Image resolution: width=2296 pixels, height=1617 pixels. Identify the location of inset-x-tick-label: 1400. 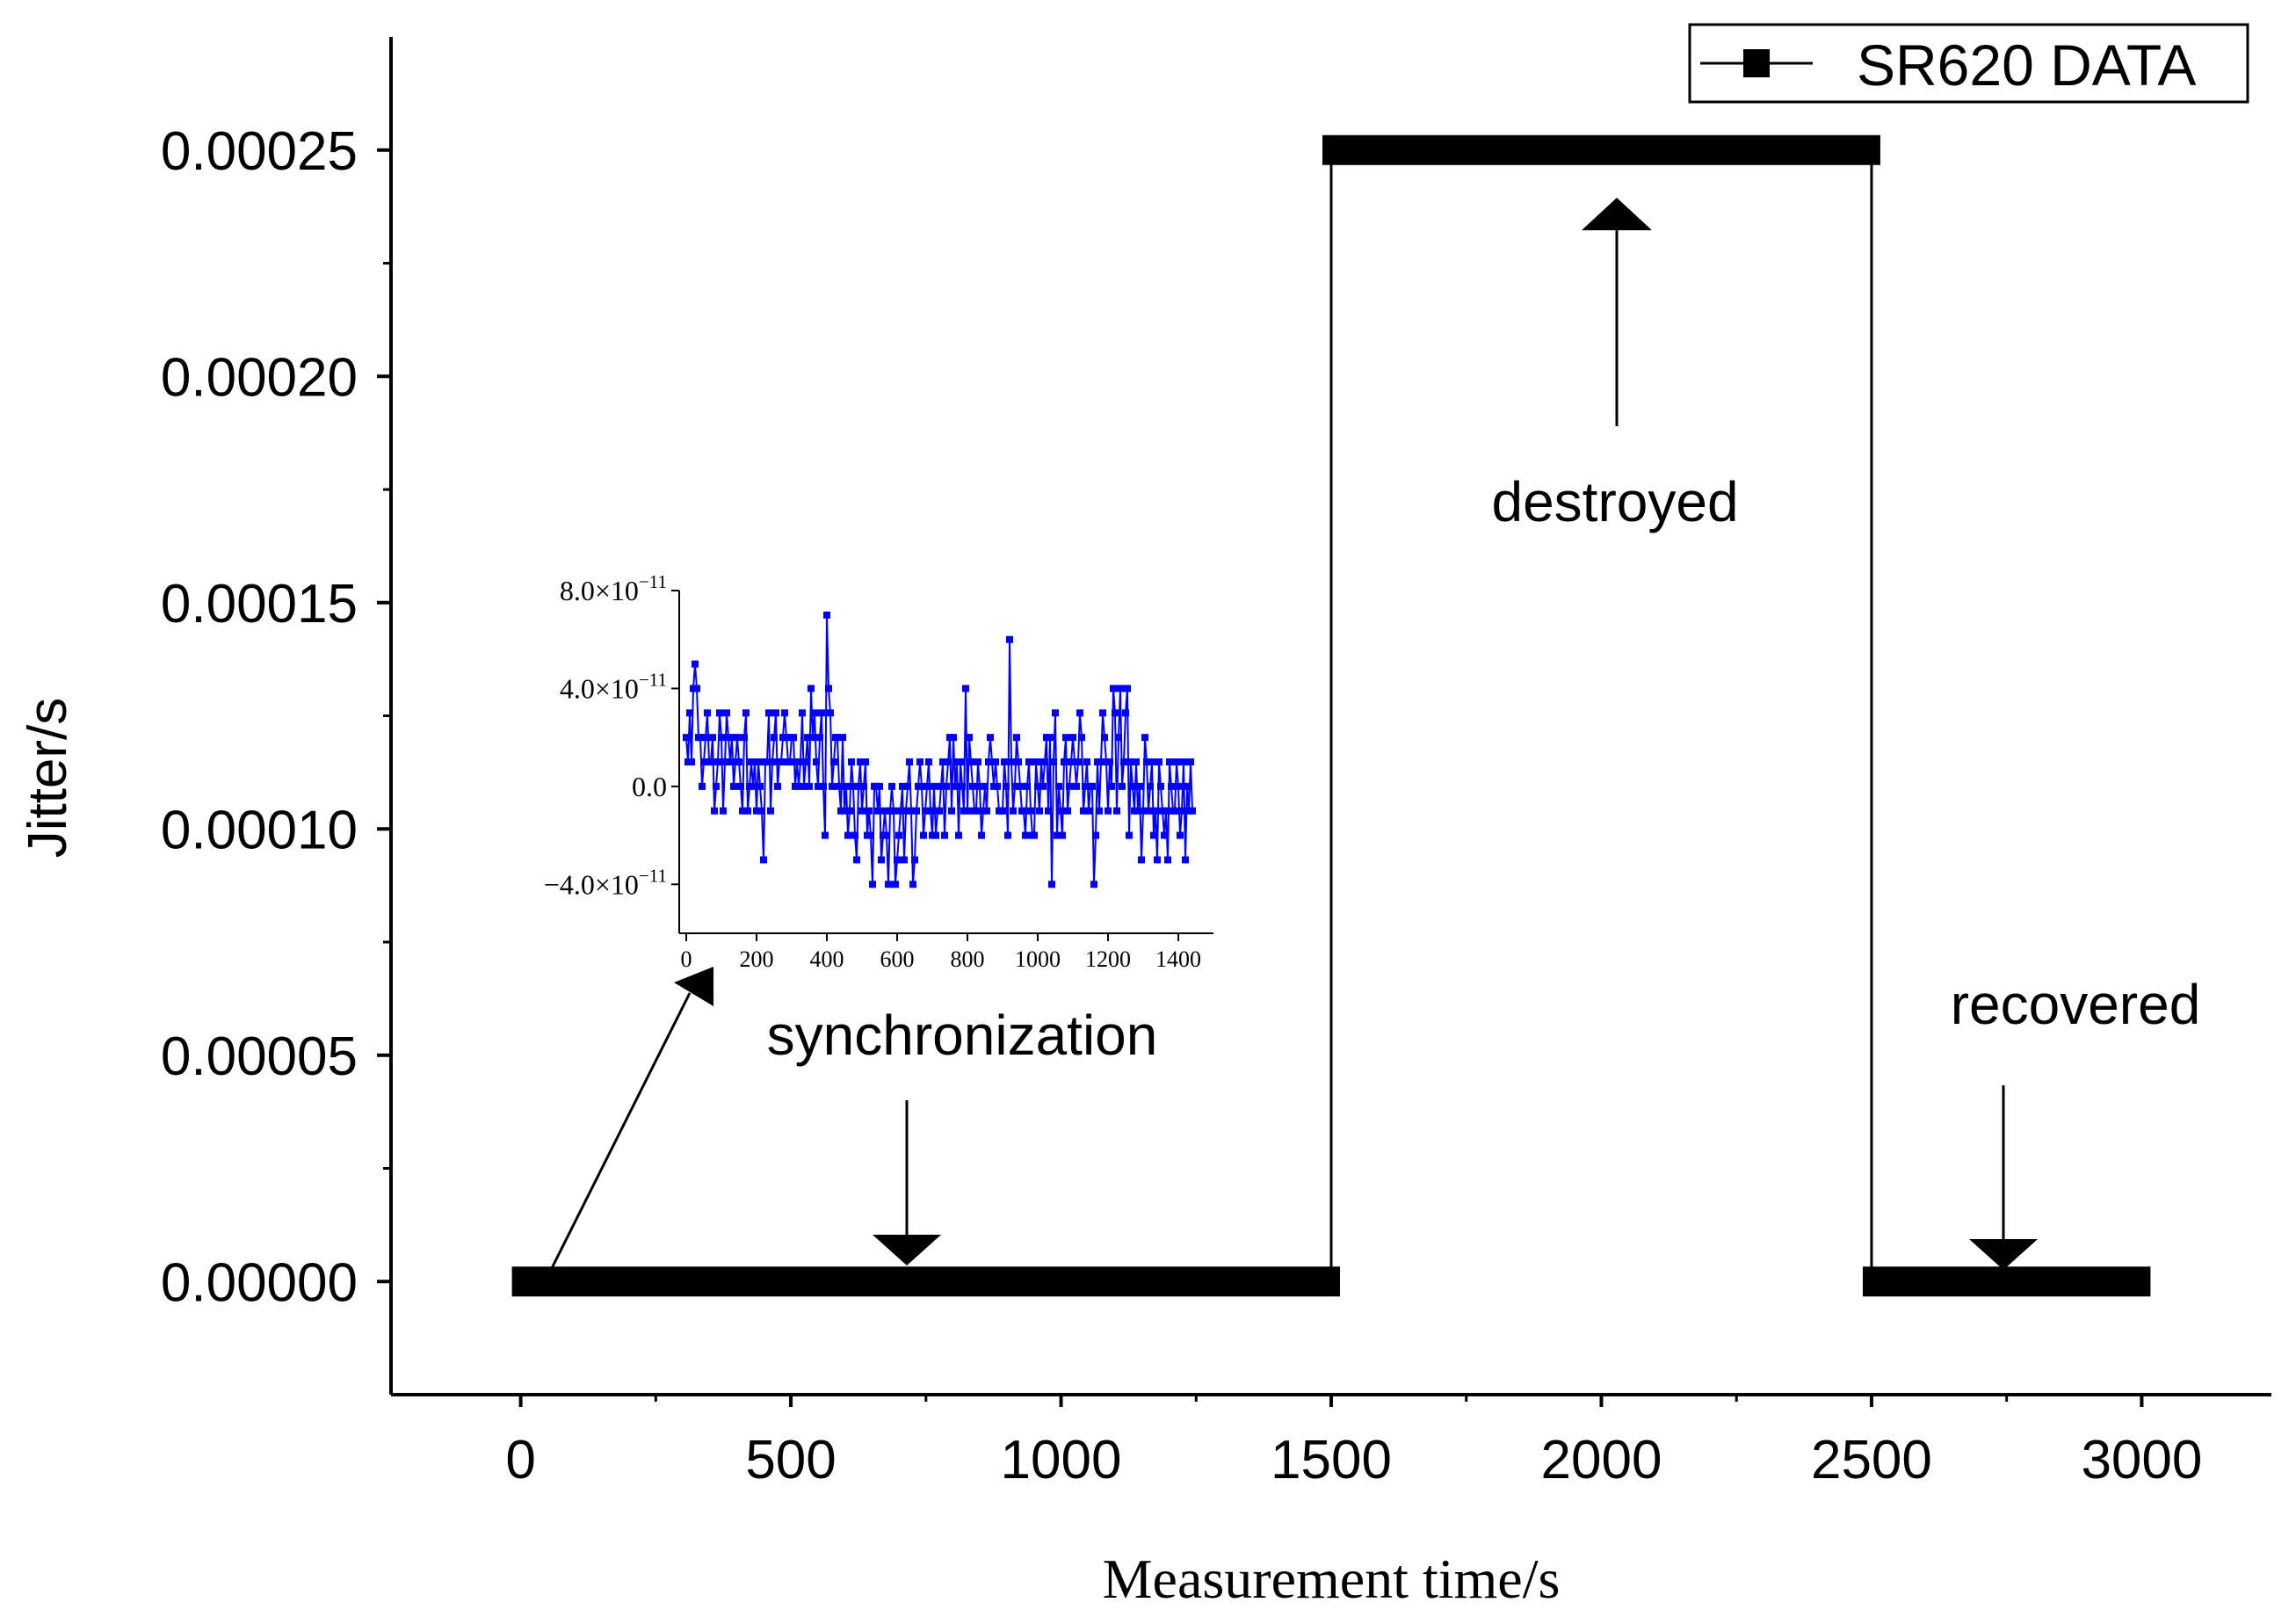
(1178, 959).